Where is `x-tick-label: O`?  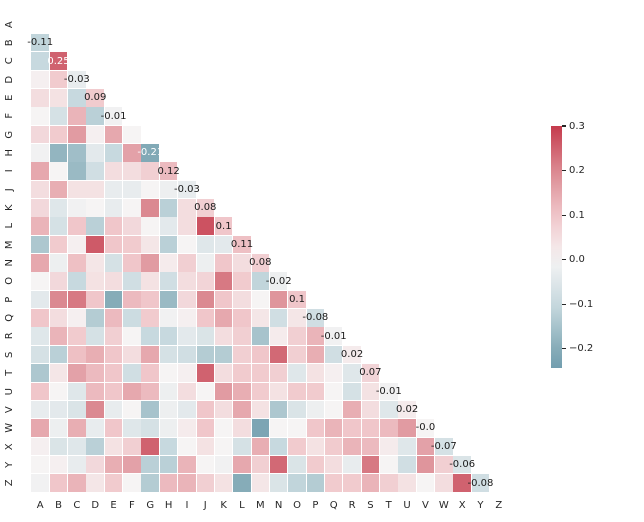
x-tick-label: O is located at coordinates (297, 505).